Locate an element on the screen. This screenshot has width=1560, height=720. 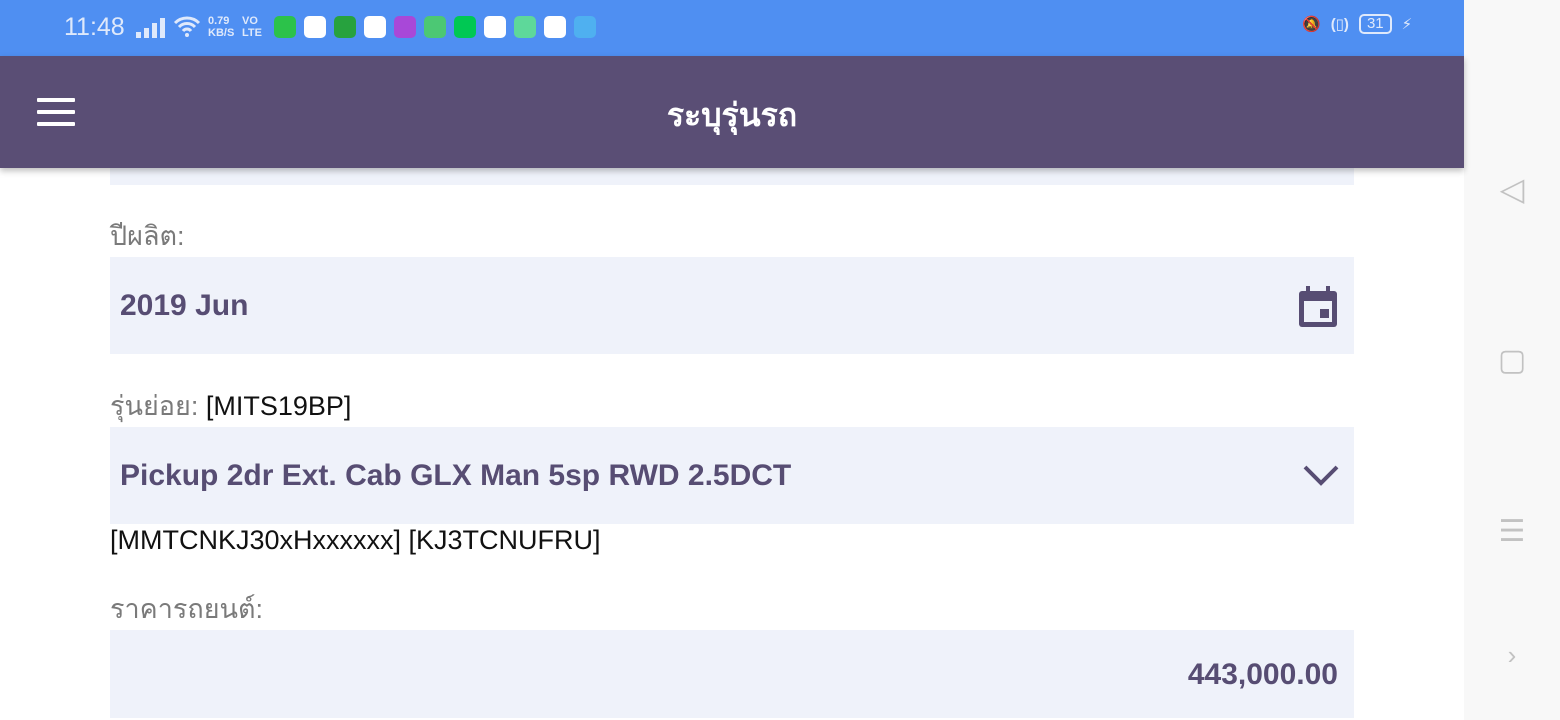
wifi-icon is located at coordinates (187, 26).